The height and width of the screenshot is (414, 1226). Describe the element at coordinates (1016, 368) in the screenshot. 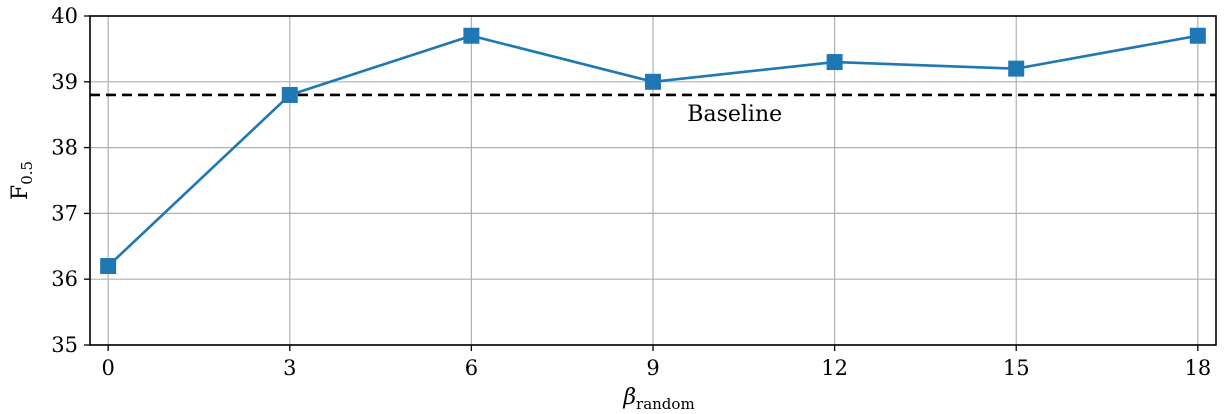

I see `x-tick-label: 15` at that location.